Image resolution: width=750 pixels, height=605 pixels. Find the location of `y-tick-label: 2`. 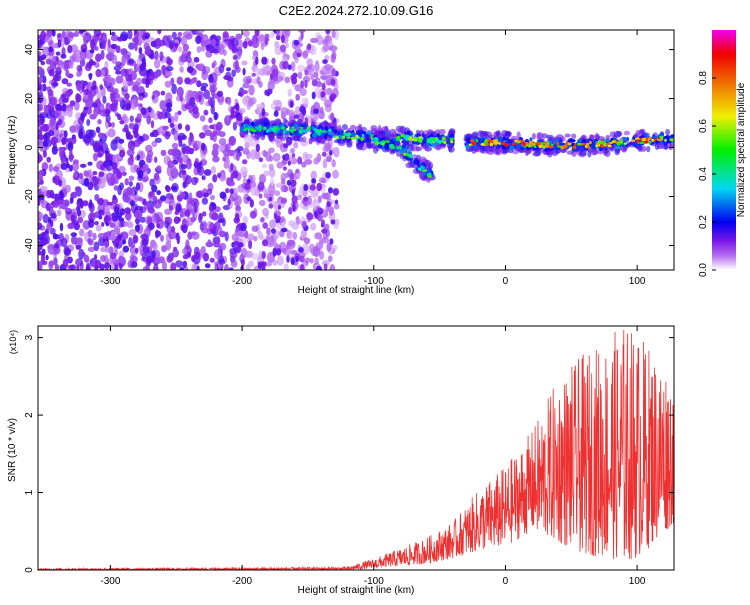

y-tick-label: 2 is located at coordinates (29, 415).